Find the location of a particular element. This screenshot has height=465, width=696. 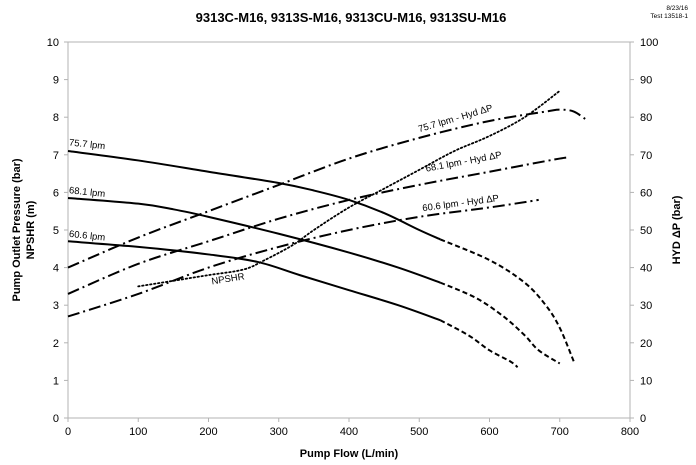

series-label-2: 68.1 lpm is located at coordinates (86, 192).